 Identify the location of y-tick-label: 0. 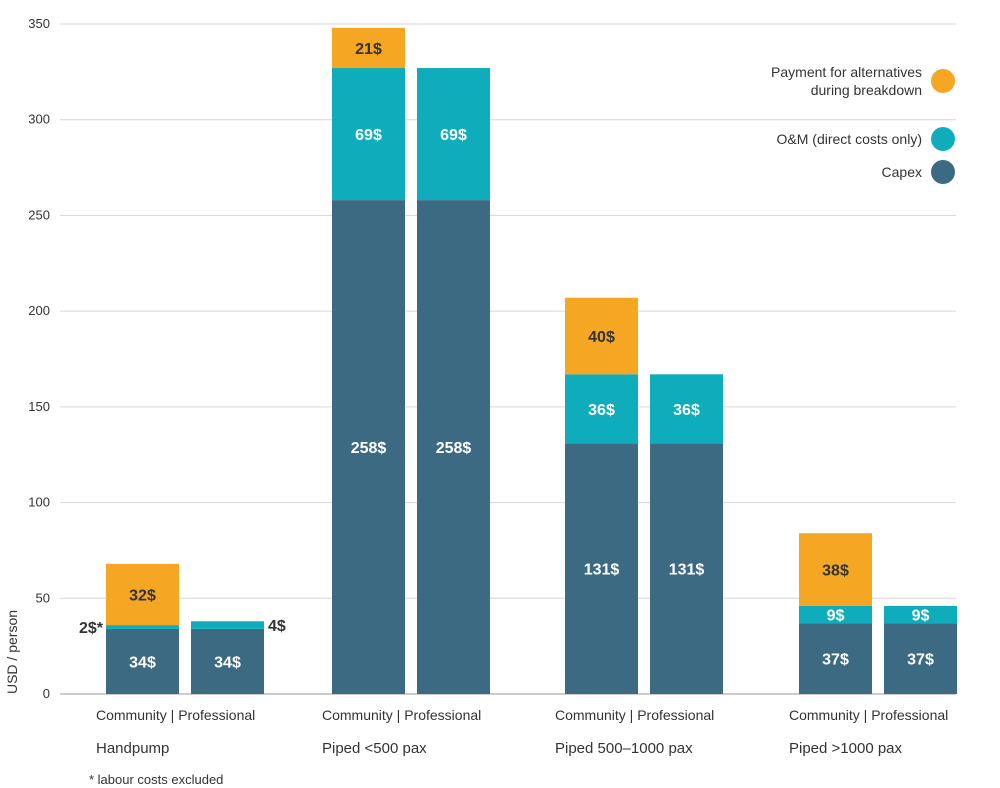
(46, 693).